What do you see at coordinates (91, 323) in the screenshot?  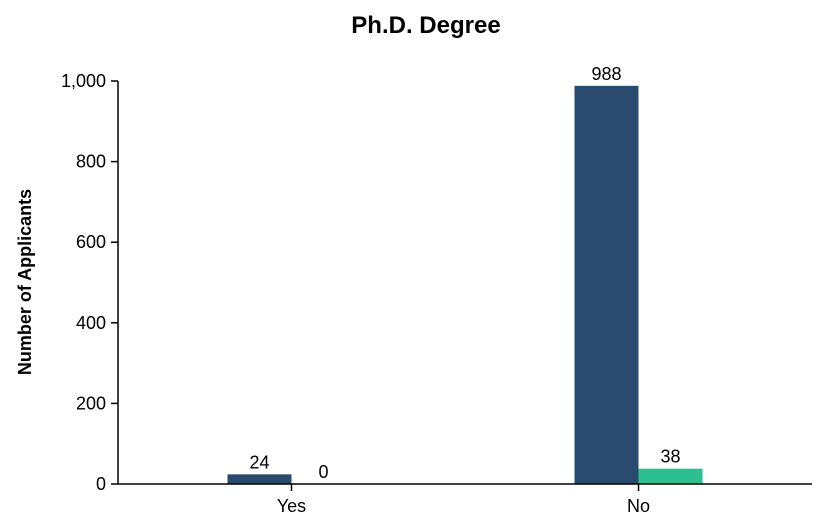 I see `y-tick-label: 400` at bounding box center [91, 323].